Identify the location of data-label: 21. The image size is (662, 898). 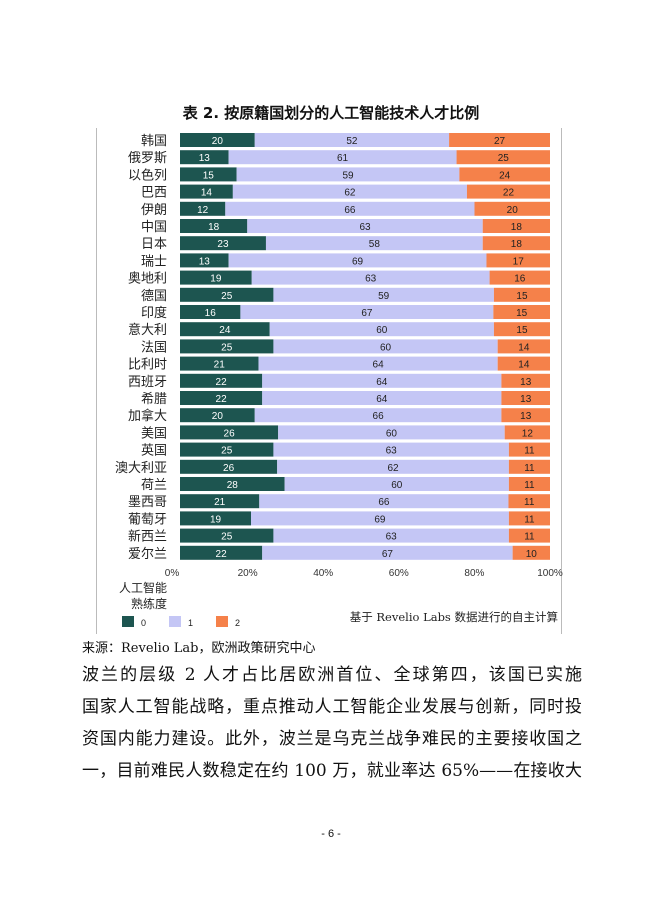
(220, 365).